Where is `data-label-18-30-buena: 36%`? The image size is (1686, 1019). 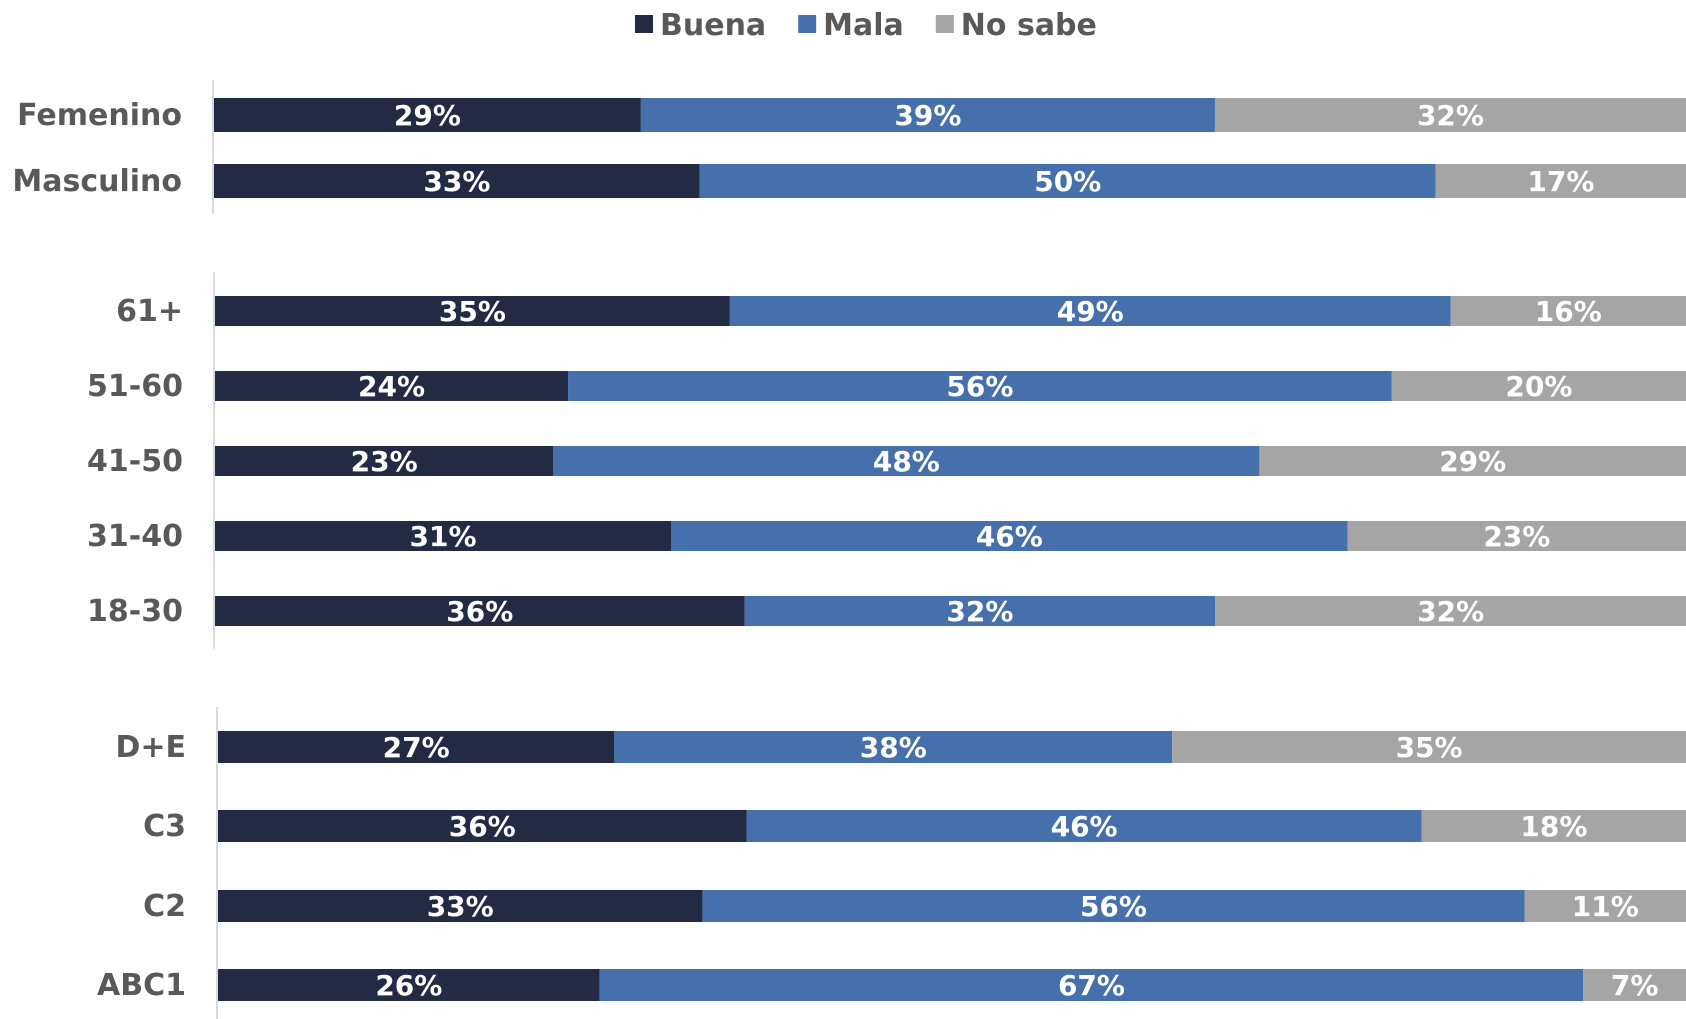 data-label-18-30-buena: 36% is located at coordinates (479, 611).